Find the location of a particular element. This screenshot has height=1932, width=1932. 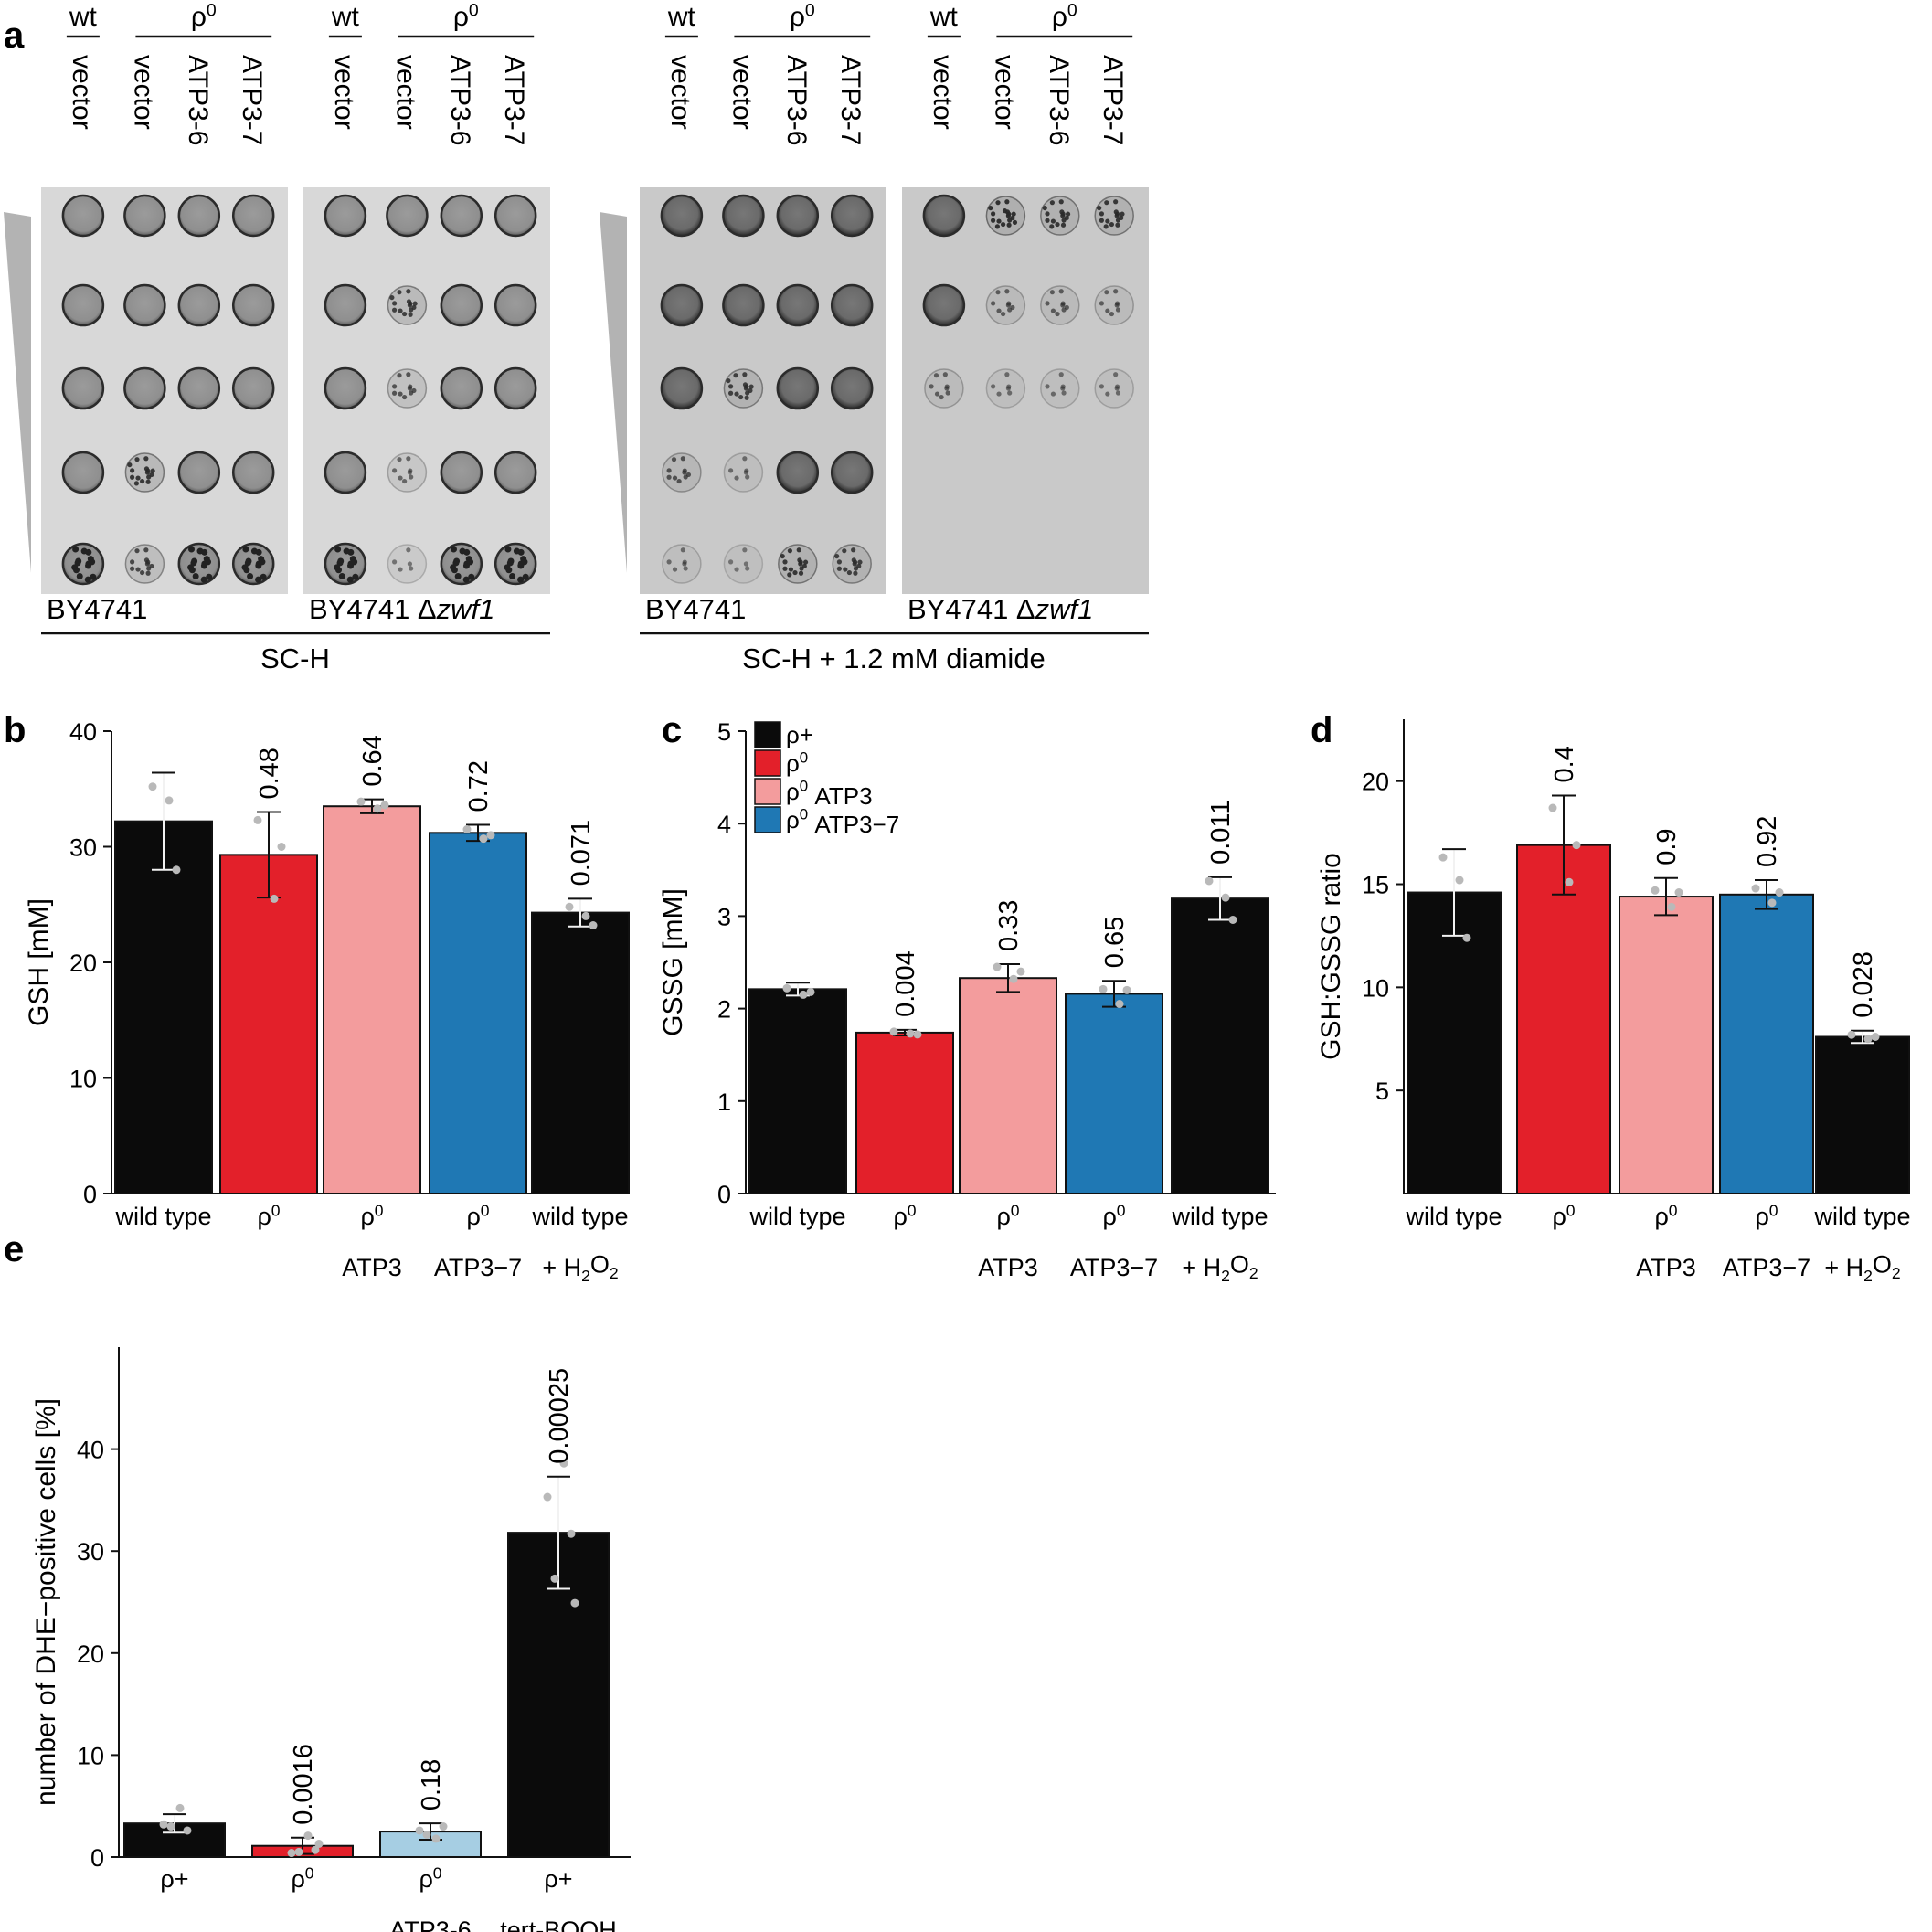

column-label: ATP3-7 is located at coordinates (514, 100).